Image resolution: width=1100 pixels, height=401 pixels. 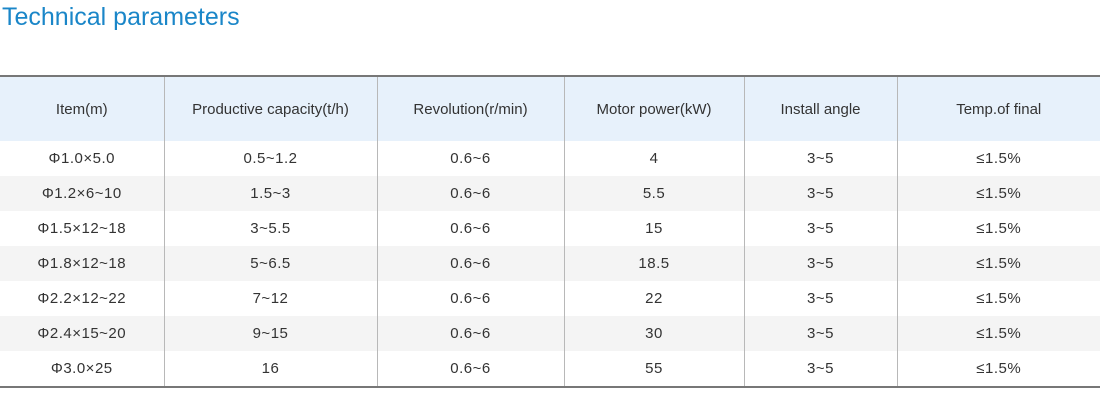 I want to click on table-row: Φ3.0×25 16 0.6~6 55 3~5 ≤1.5%, so click(x=550, y=369).